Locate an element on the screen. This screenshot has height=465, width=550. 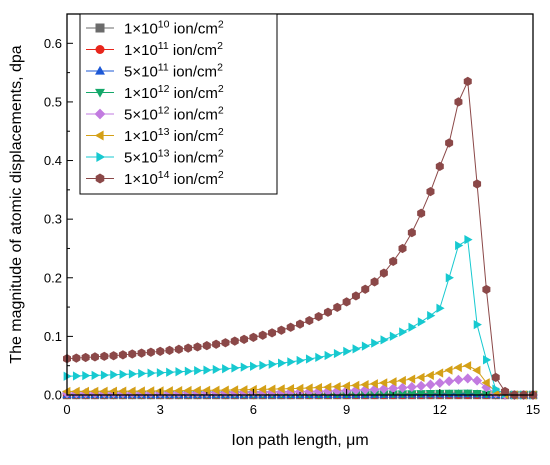
y-tick-label: 0.6 is located at coordinates (53, 43).